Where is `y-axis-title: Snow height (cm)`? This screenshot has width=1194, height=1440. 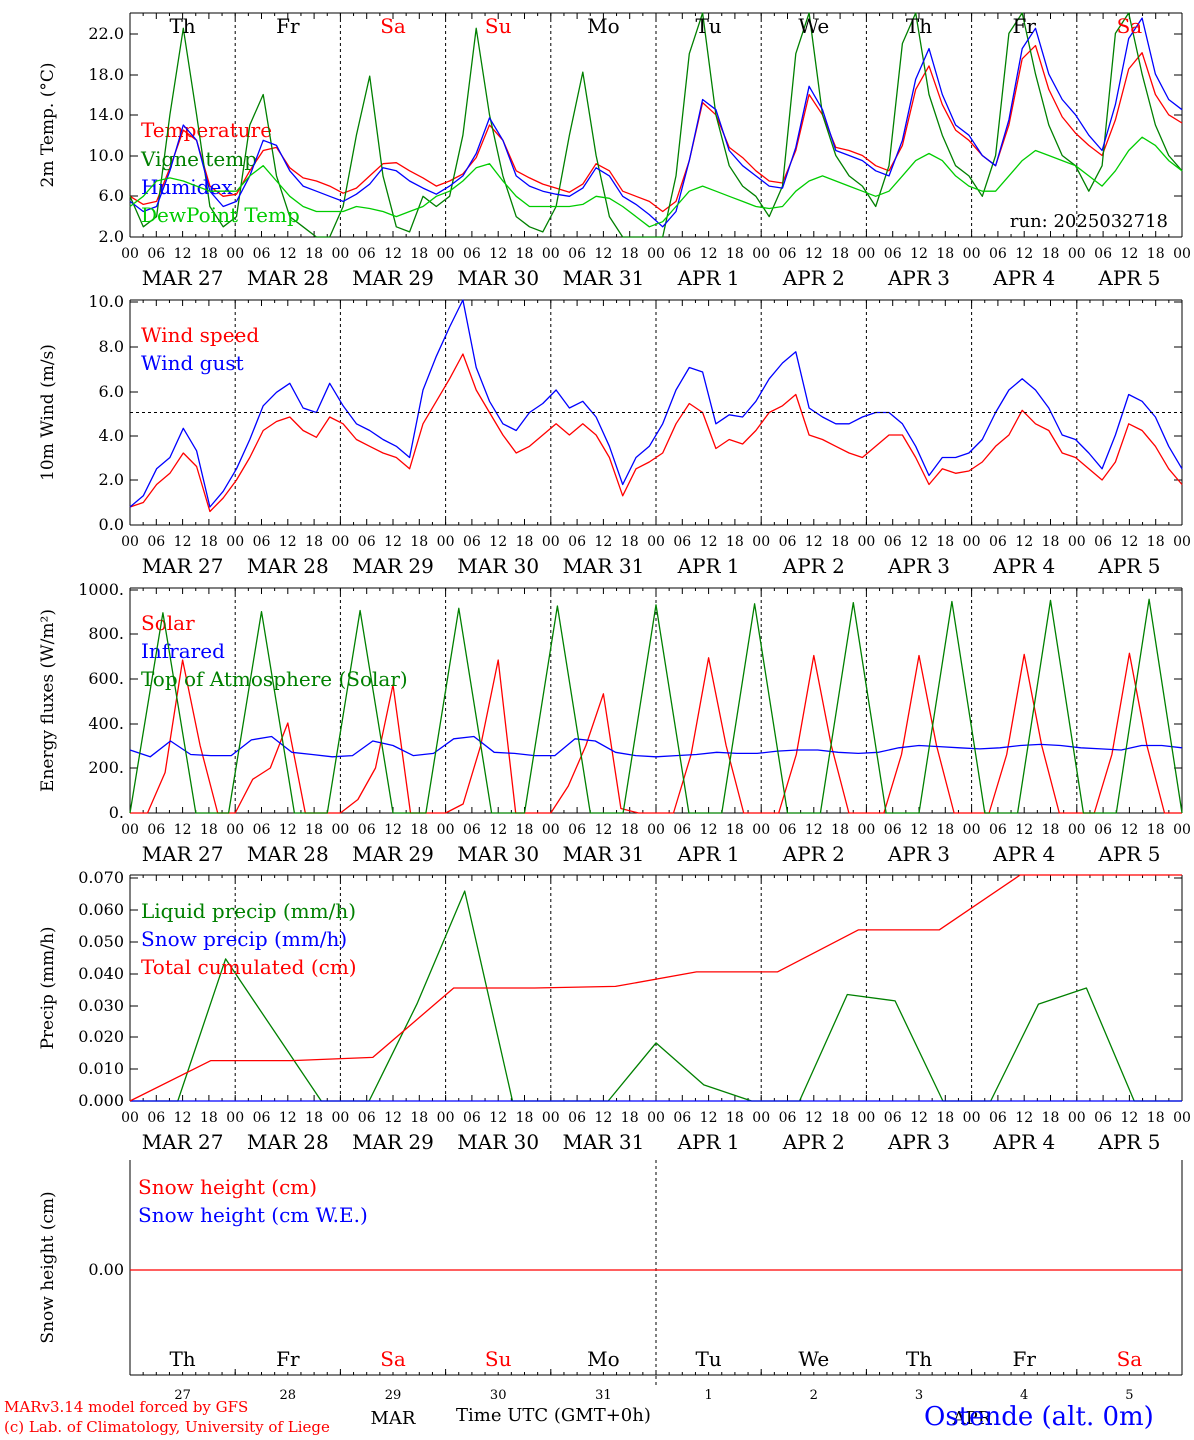 y-axis-title: Snow height (cm) is located at coordinates (48, 1267).